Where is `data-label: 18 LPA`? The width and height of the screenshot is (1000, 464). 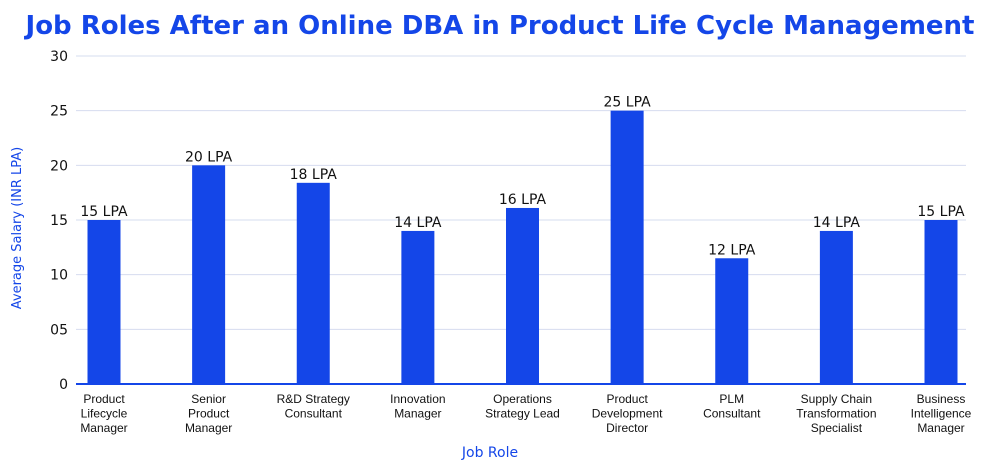
data-label: 18 LPA is located at coordinates (314, 175).